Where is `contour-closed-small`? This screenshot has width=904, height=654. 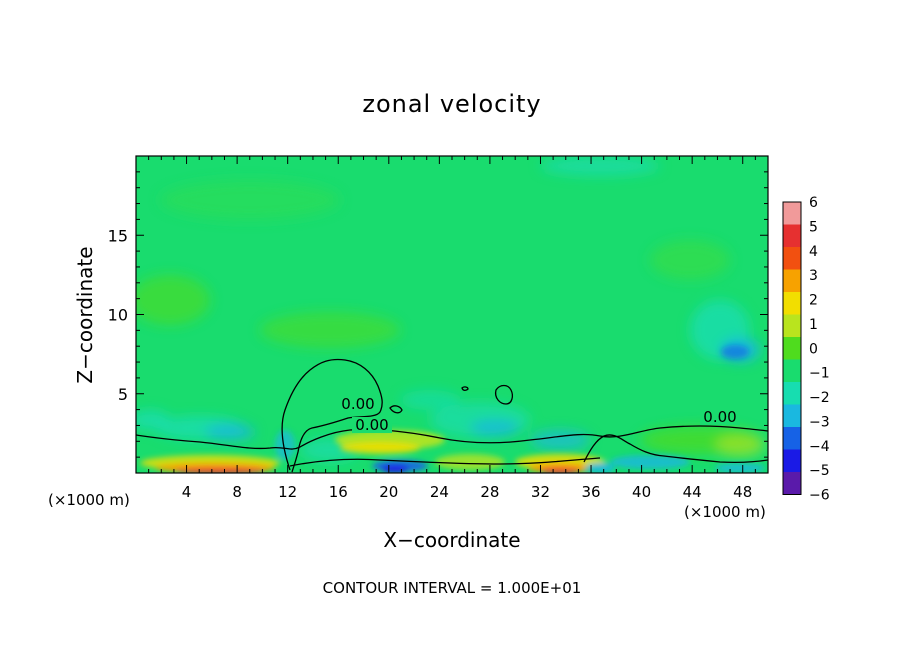 contour-closed-small is located at coordinates (503, 394).